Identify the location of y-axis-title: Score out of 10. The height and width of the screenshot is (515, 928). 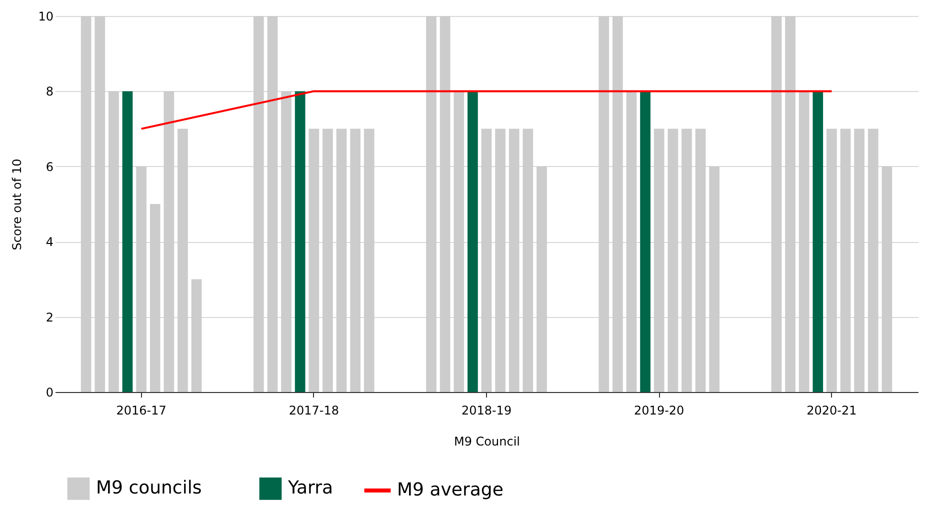
(17, 204).